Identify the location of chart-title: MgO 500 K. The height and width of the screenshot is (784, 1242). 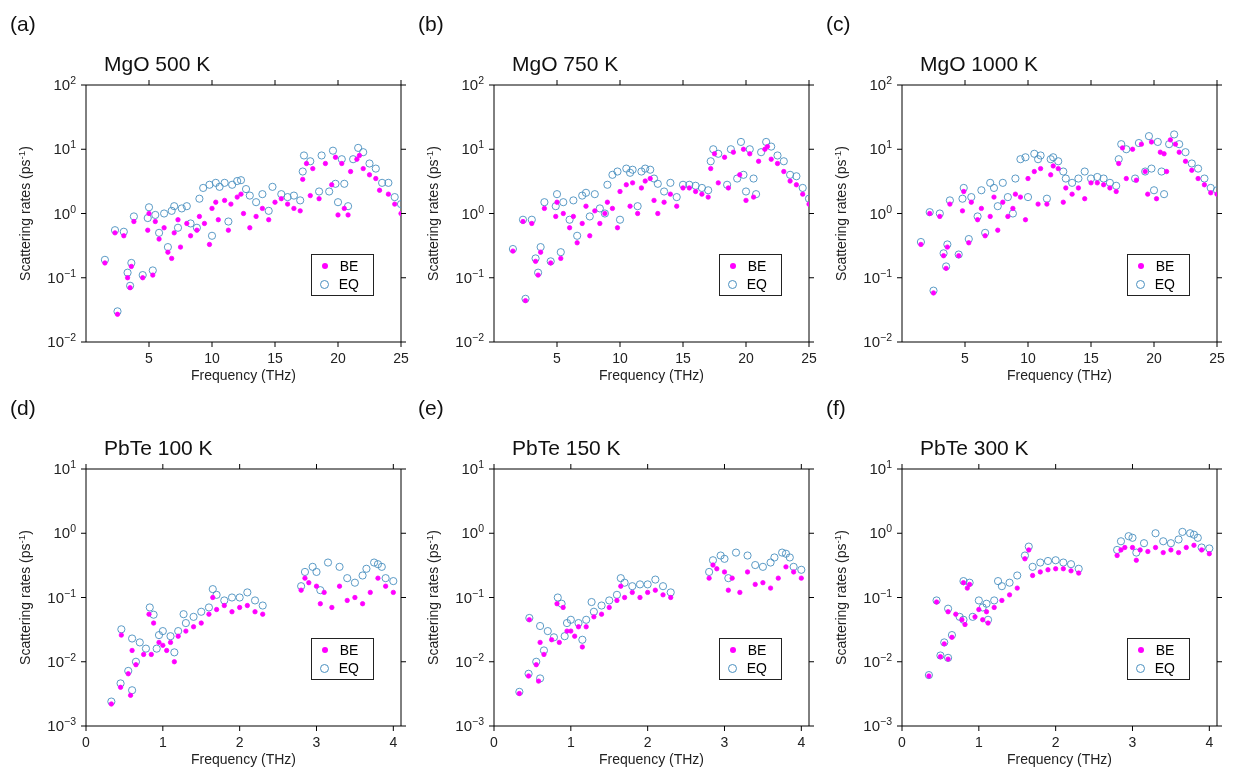
(157, 64).